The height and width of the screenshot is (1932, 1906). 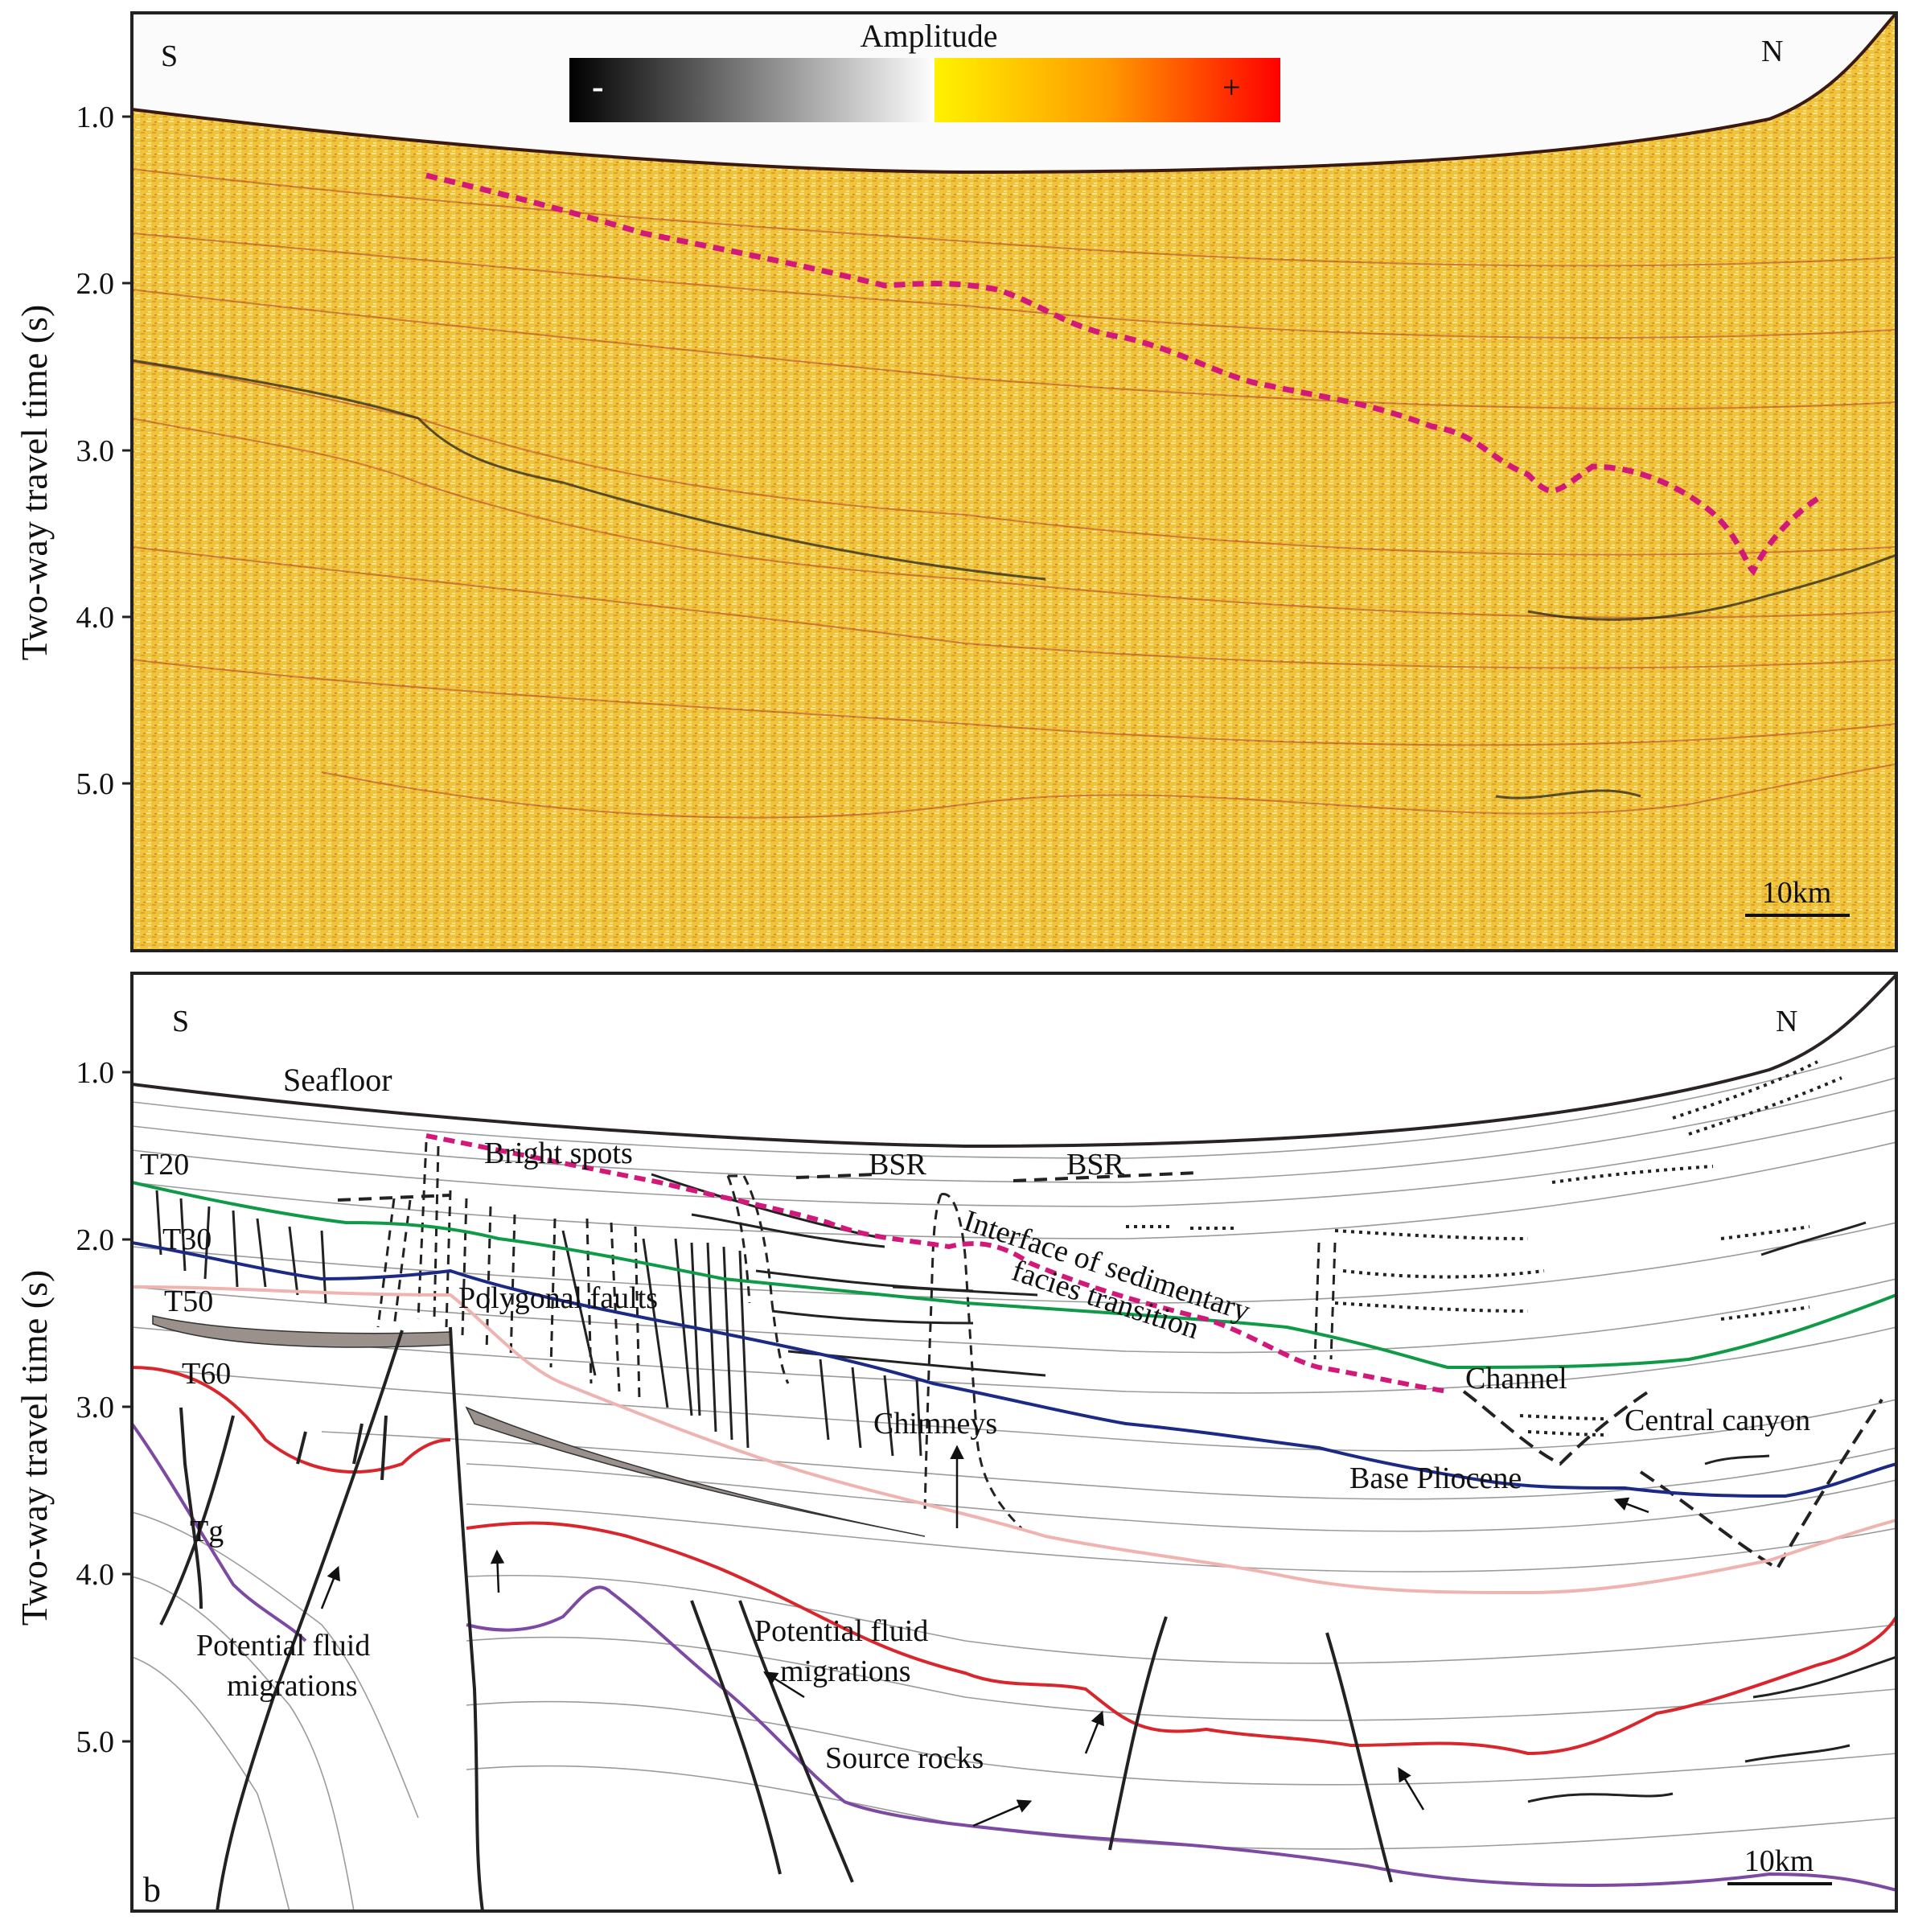 What do you see at coordinates (1095, 1165) in the screenshot?
I see `label-bsr-2: BSR` at bounding box center [1095, 1165].